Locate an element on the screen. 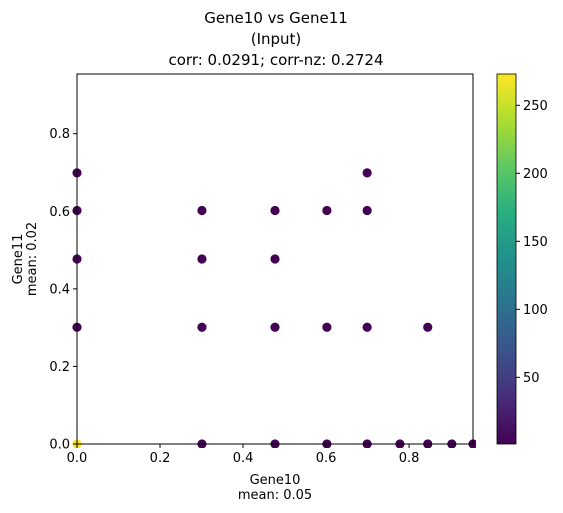 Image resolution: width=563 pixels, height=513 pixels. y-tick-label: 0.0 is located at coordinates (59, 445).